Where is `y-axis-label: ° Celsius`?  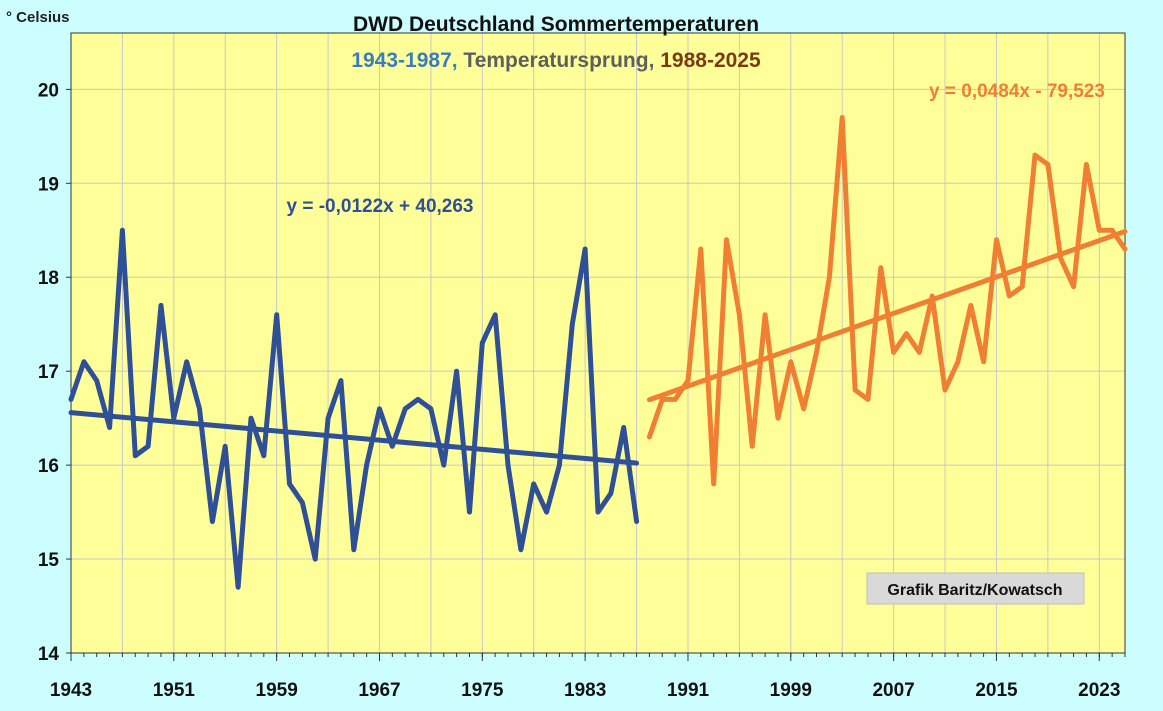
y-axis-label: ° Celsius is located at coordinates (38, 17).